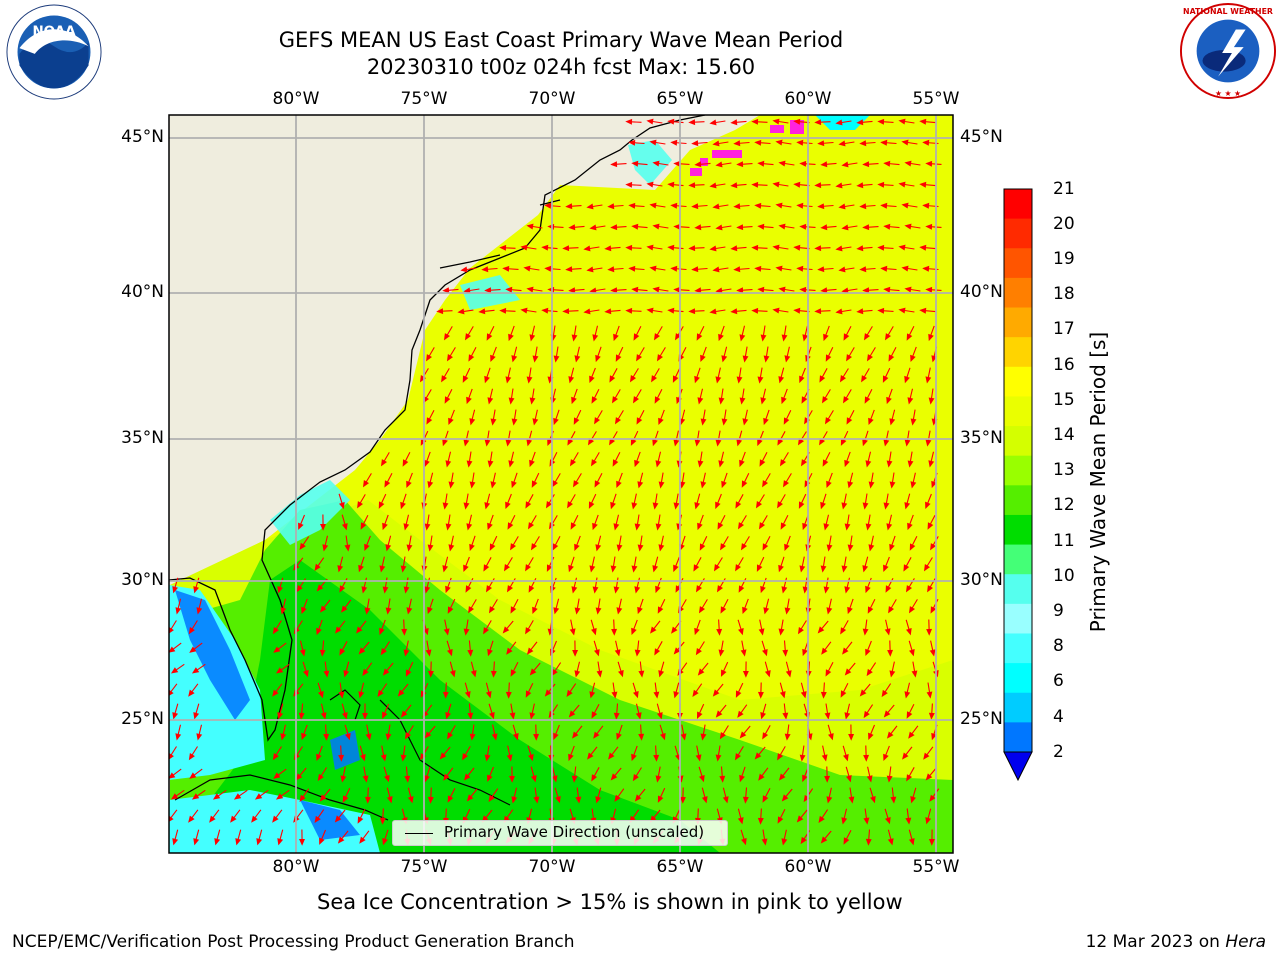 The image size is (1280, 960). What do you see at coordinates (1064, 576) in the screenshot?
I see `colorbar-tick-label: 10` at bounding box center [1064, 576].